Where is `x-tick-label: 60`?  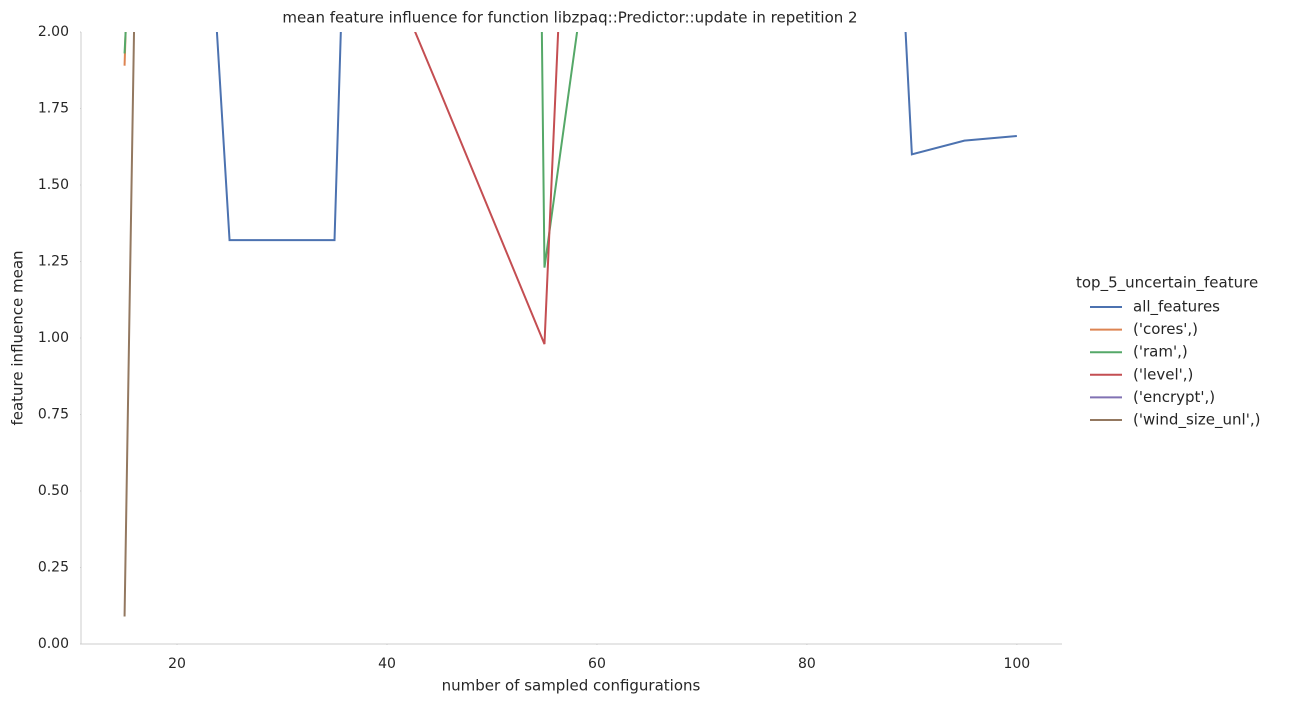 x-tick-label: 60 is located at coordinates (597, 664).